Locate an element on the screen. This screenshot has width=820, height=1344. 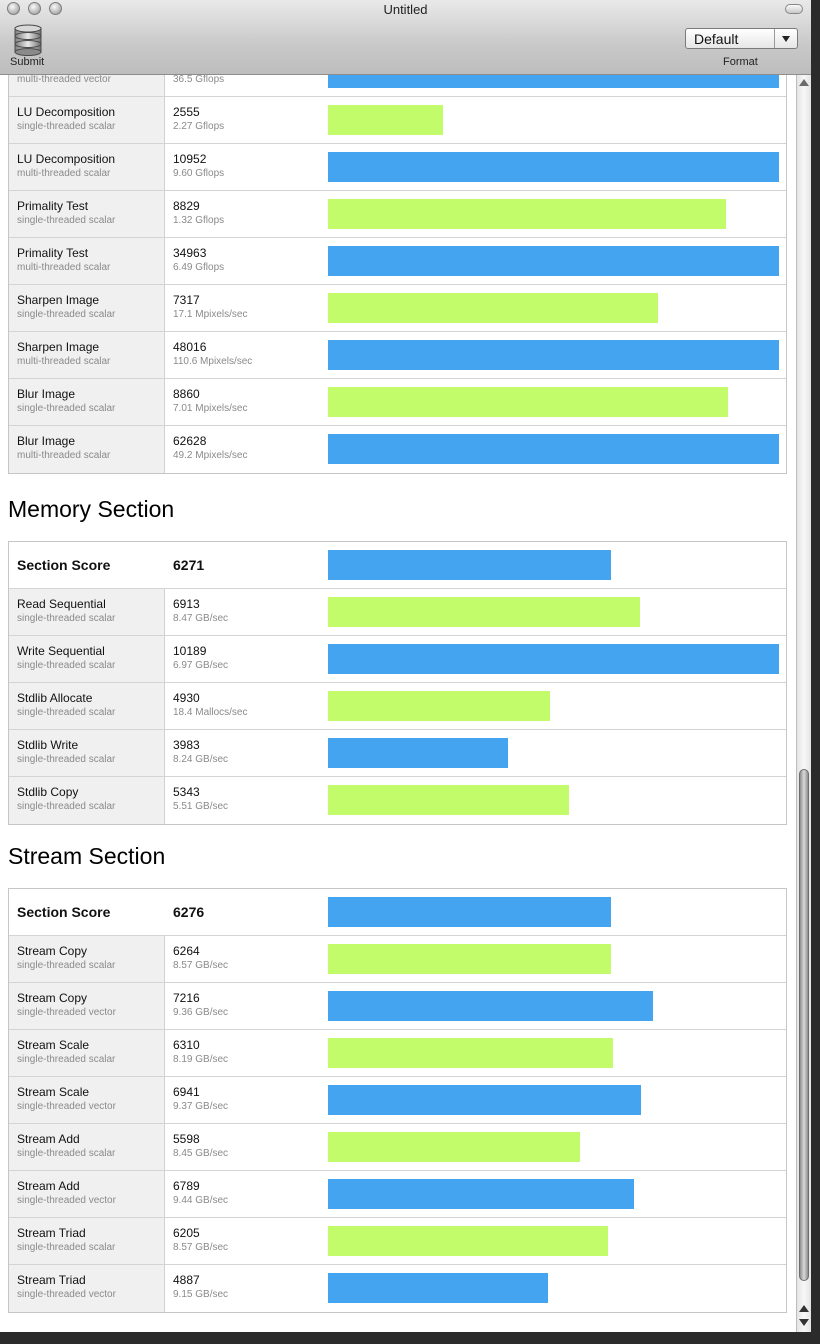
benchmark-score: 10189 is located at coordinates (190, 651).